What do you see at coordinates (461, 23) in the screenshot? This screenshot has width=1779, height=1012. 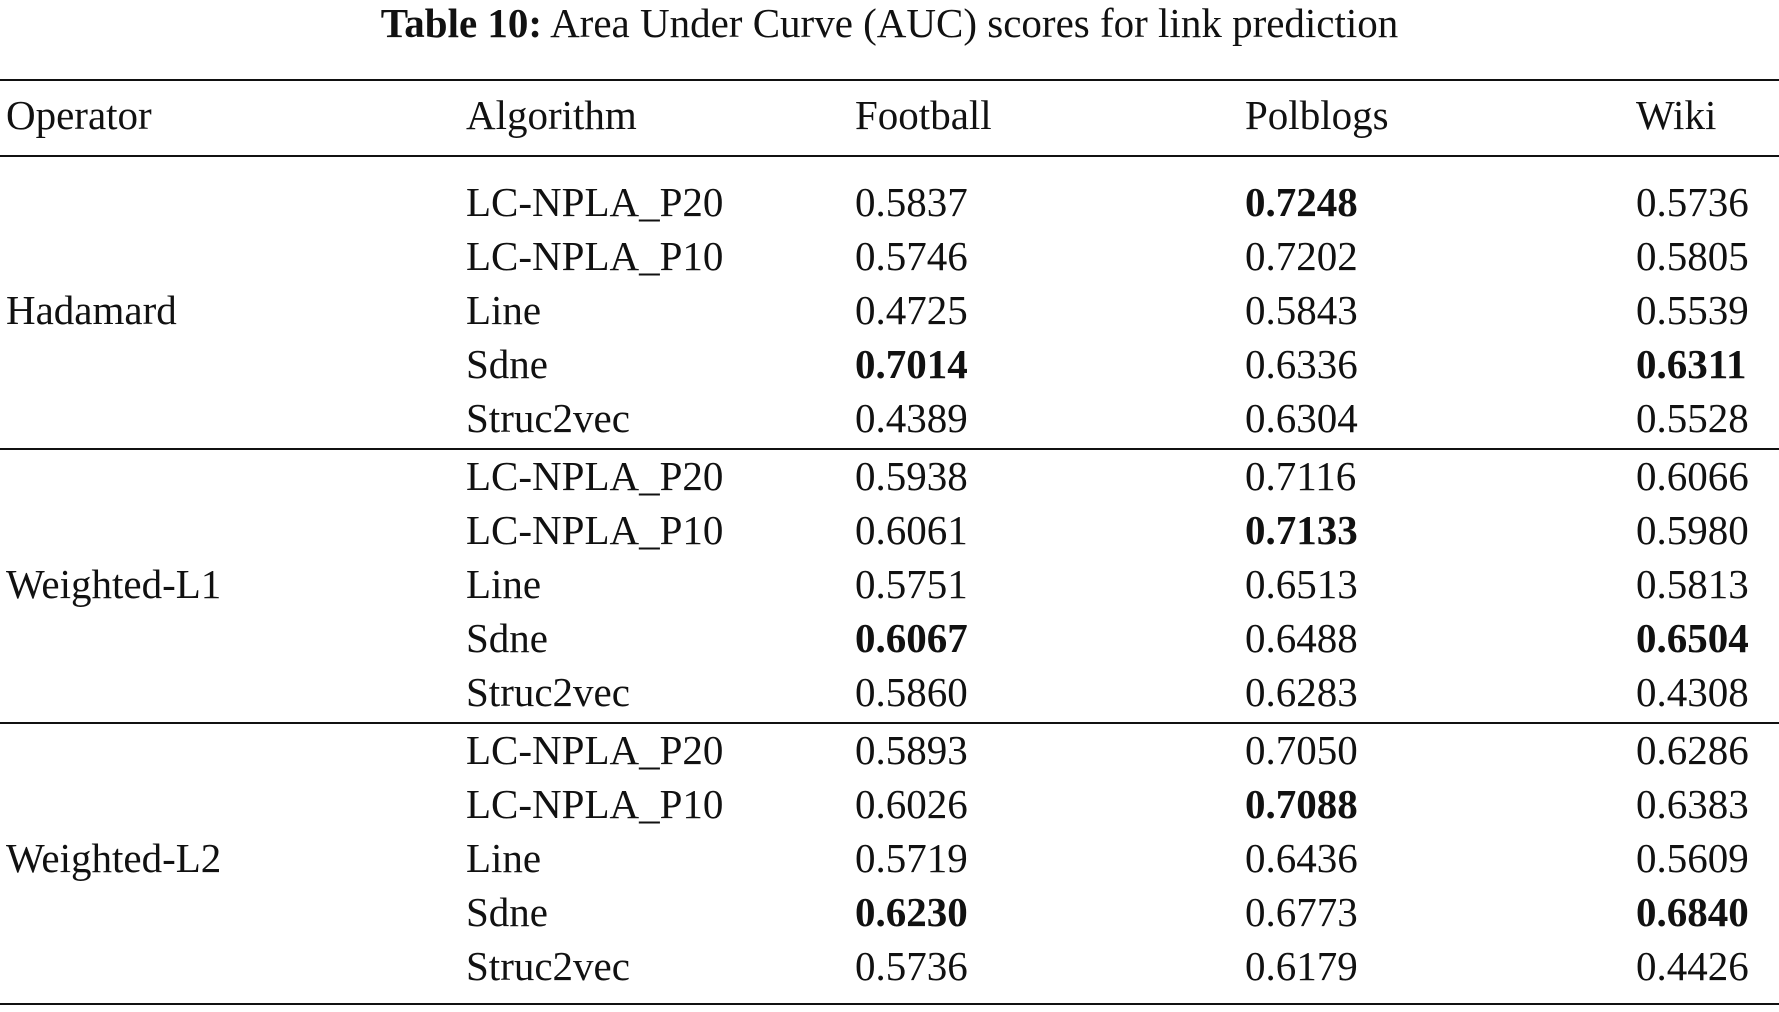 I see `table-caption-label: Table 10:` at bounding box center [461, 23].